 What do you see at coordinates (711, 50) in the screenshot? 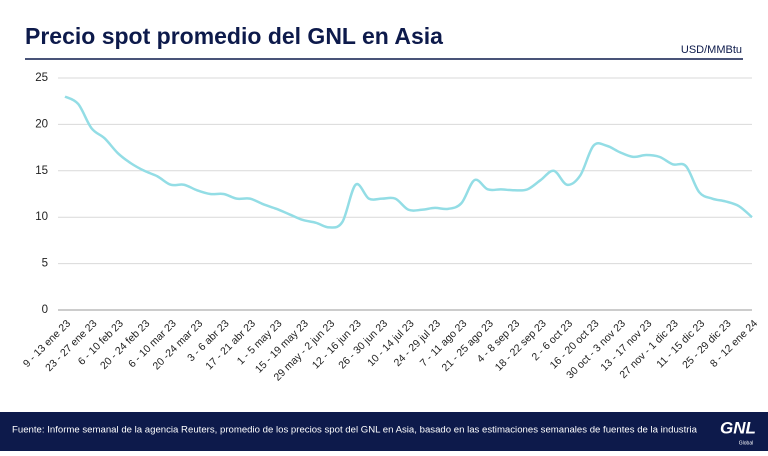
I see `unit-label: USD/MMBtu` at bounding box center [711, 50].